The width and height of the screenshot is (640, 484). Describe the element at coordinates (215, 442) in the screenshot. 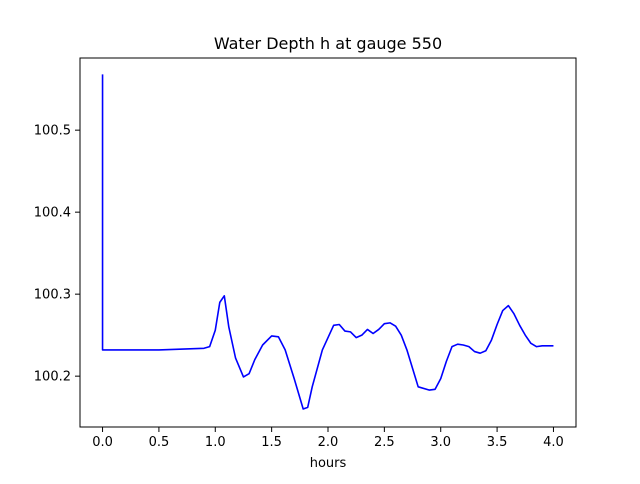

I see `x-tick-label: 1.0` at that location.